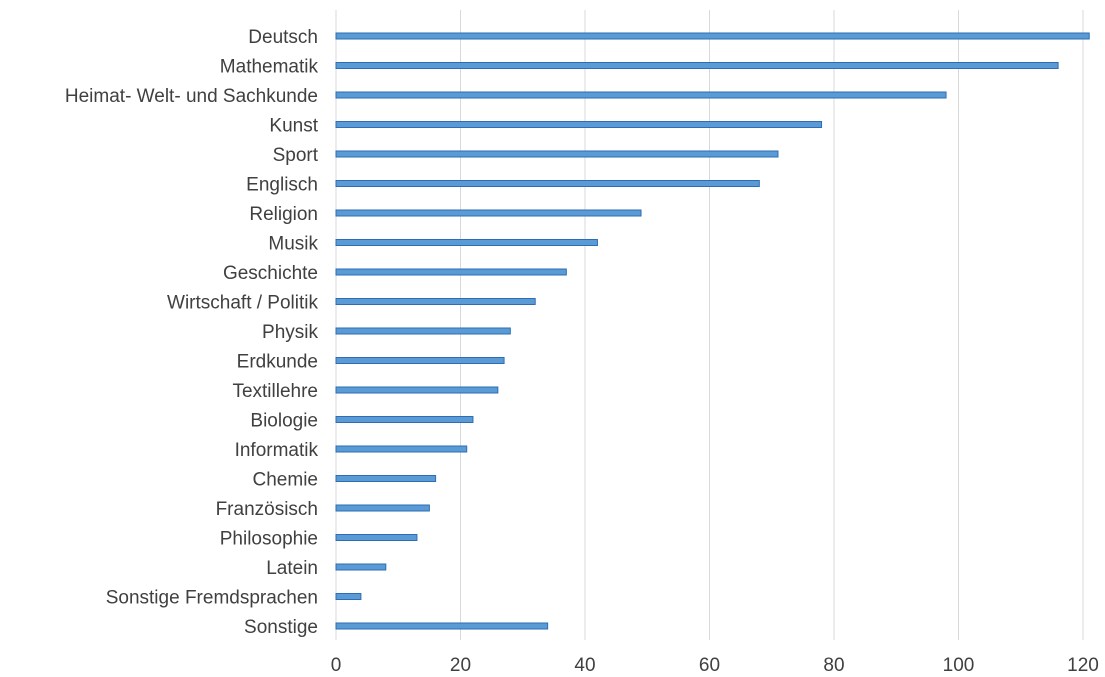  What do you see at coordinates (242, 303) in the screenshot?
I see `category-label: Wirtschaft / Politik` at bounding box center [242, 303].